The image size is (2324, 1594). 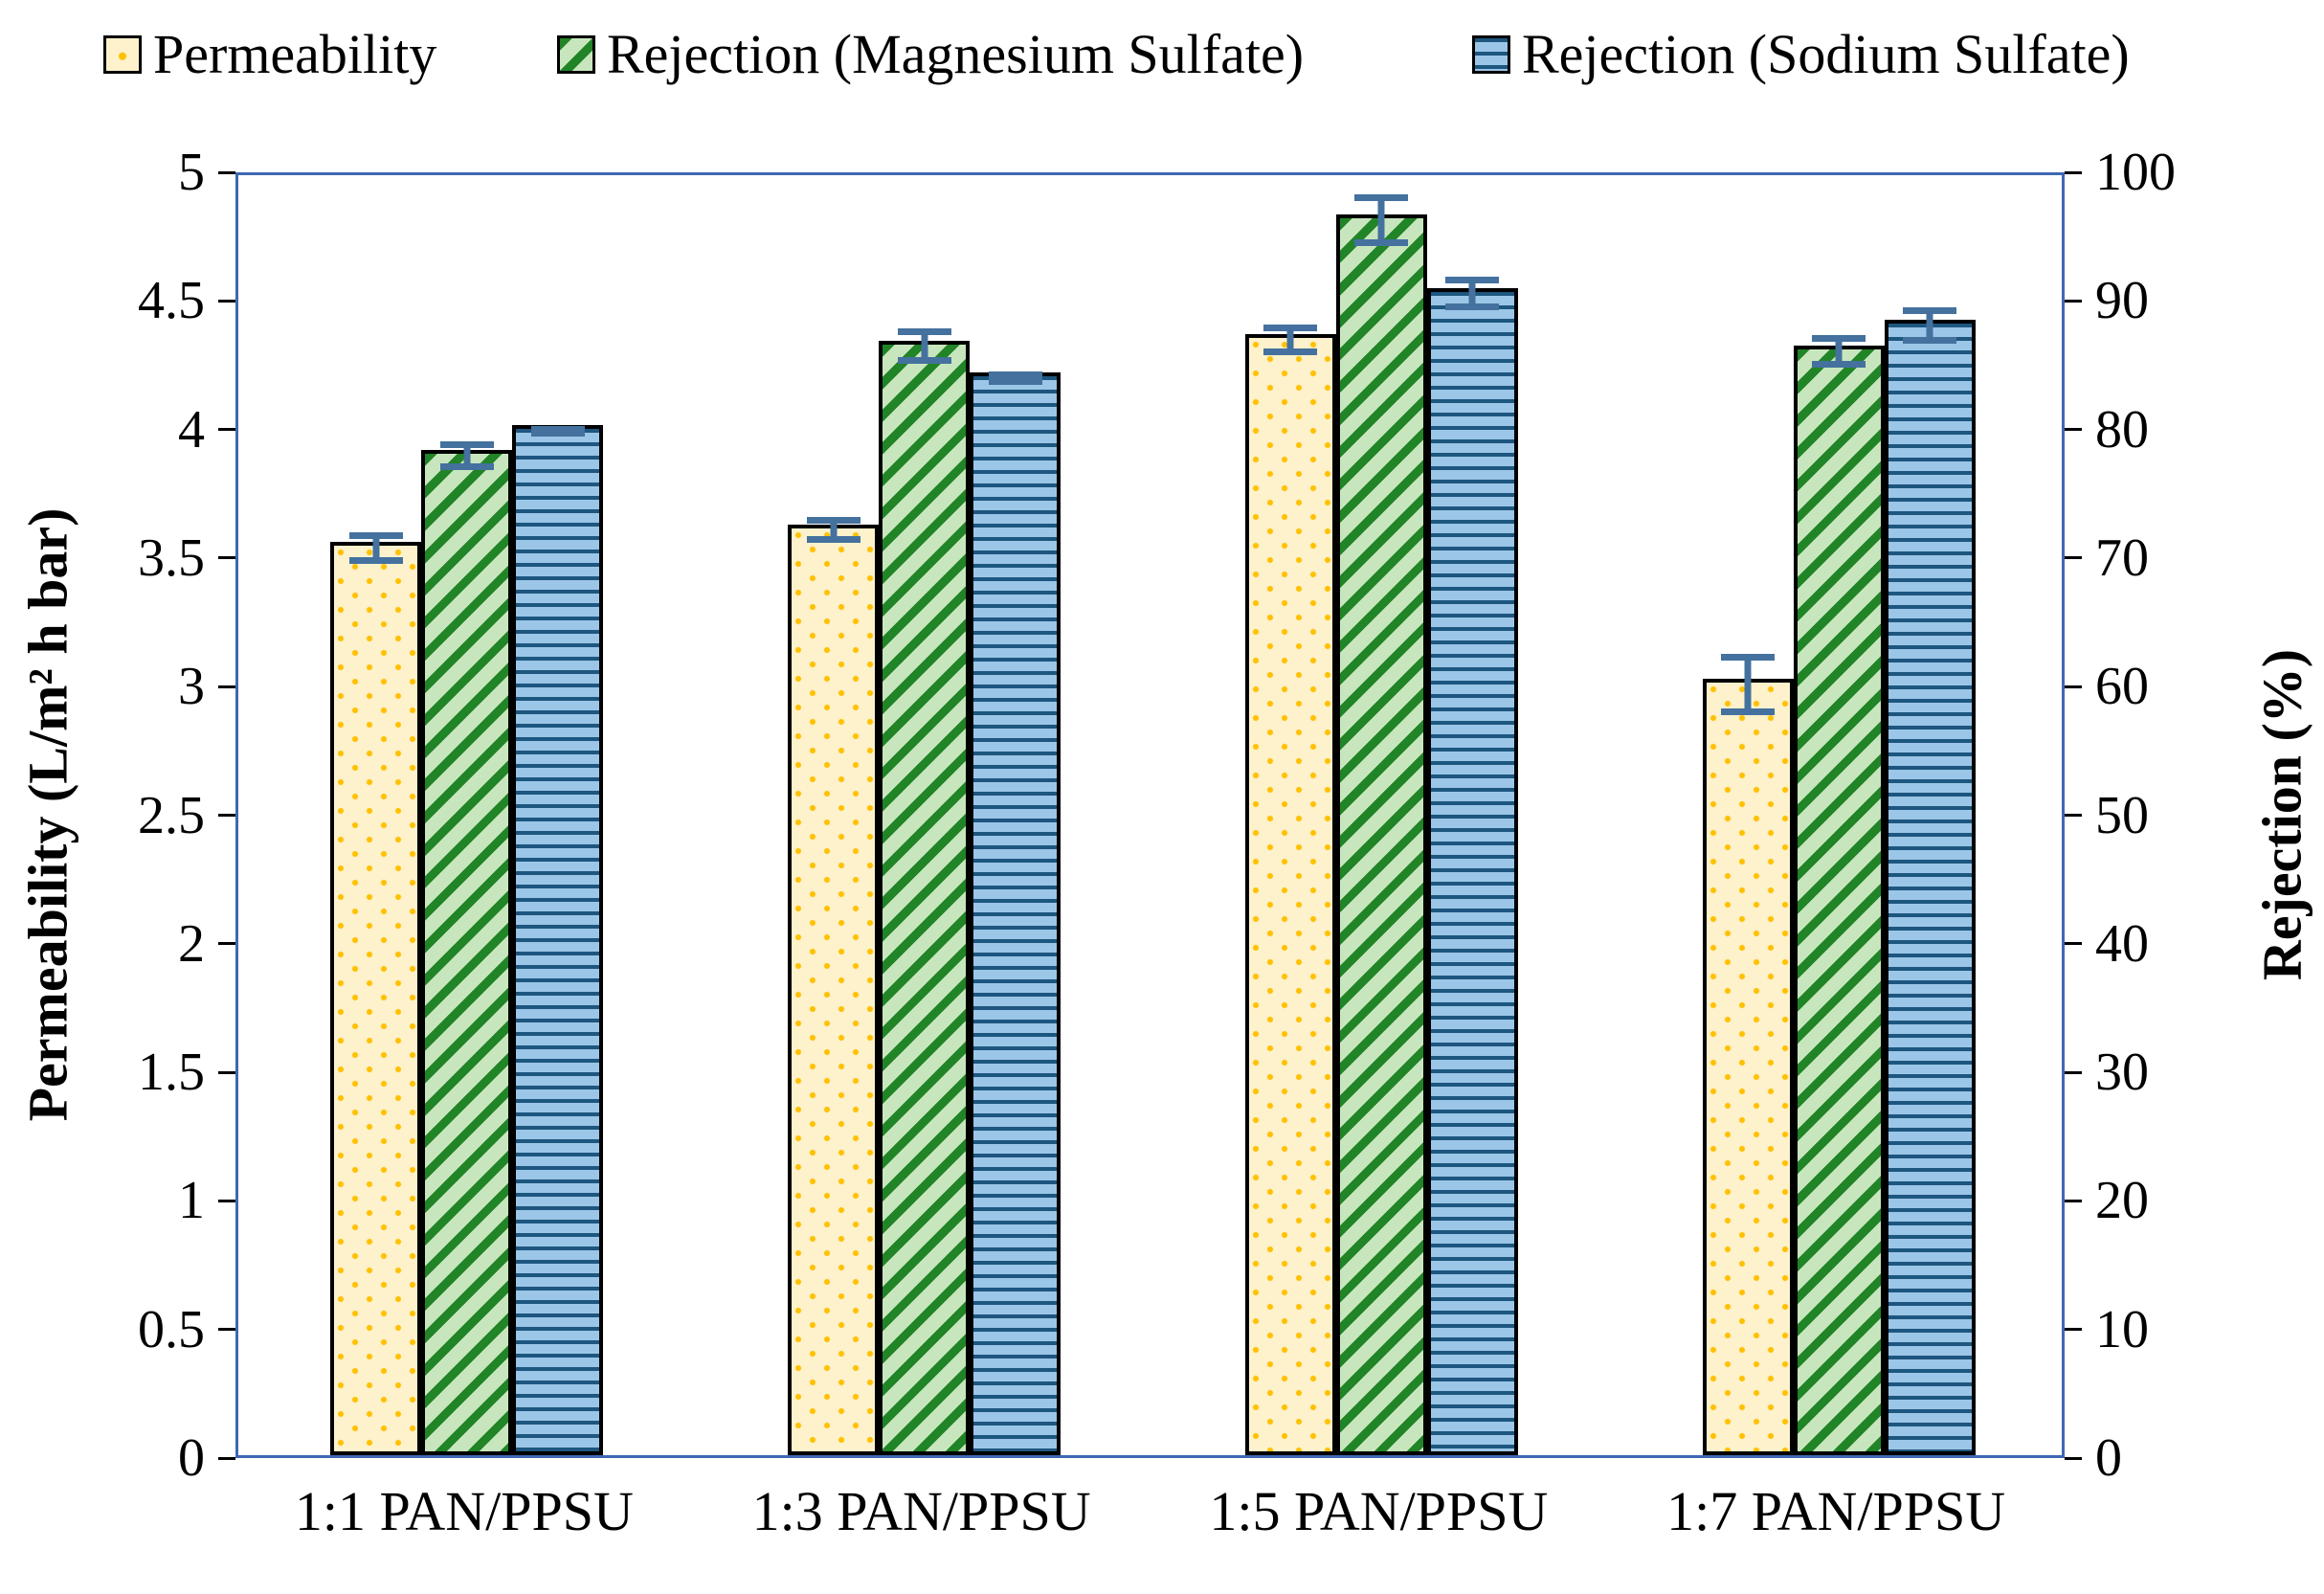 I want to click on left-axis-tick-label: 1, so click(x=191, y=1201).